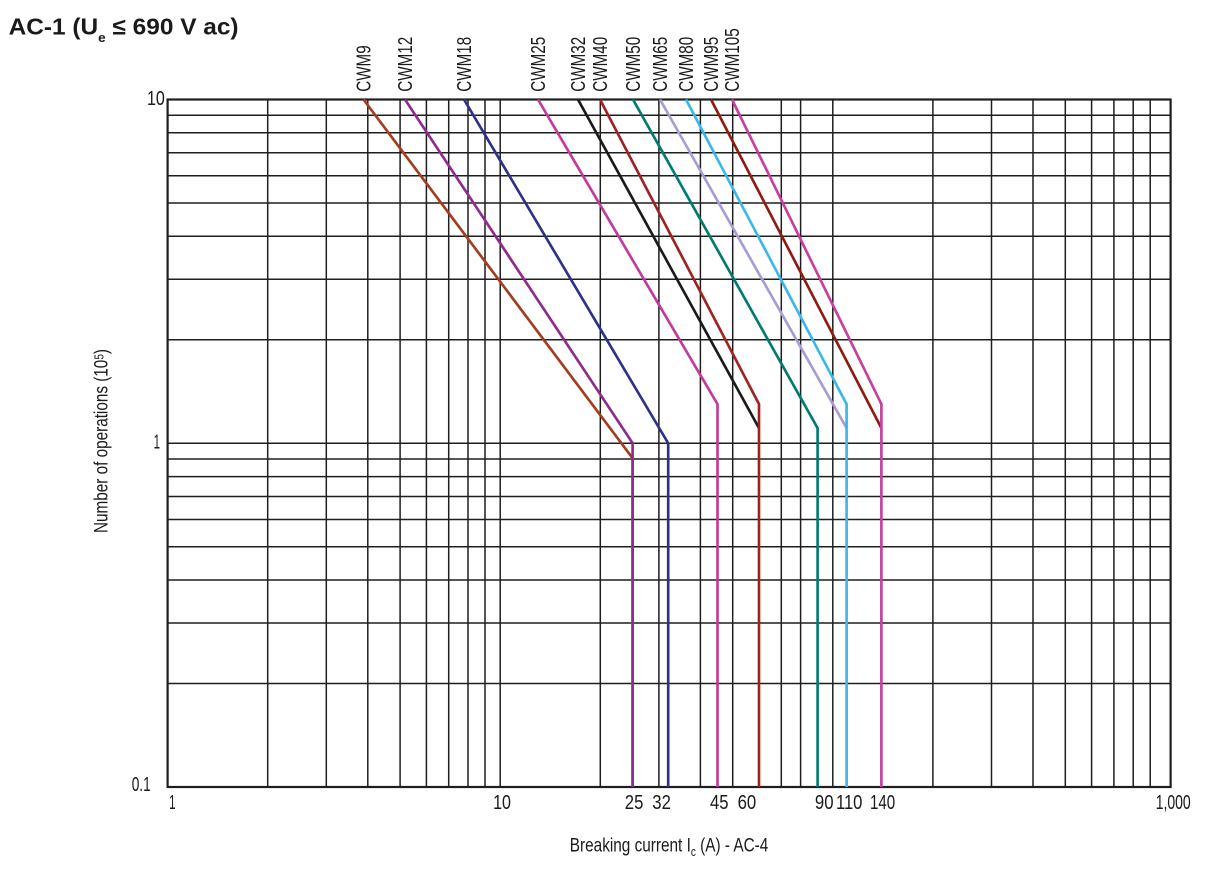 The width and height of the screenshot is (1220, 869). I want to click on svg-text: 32, so click(661, 803).